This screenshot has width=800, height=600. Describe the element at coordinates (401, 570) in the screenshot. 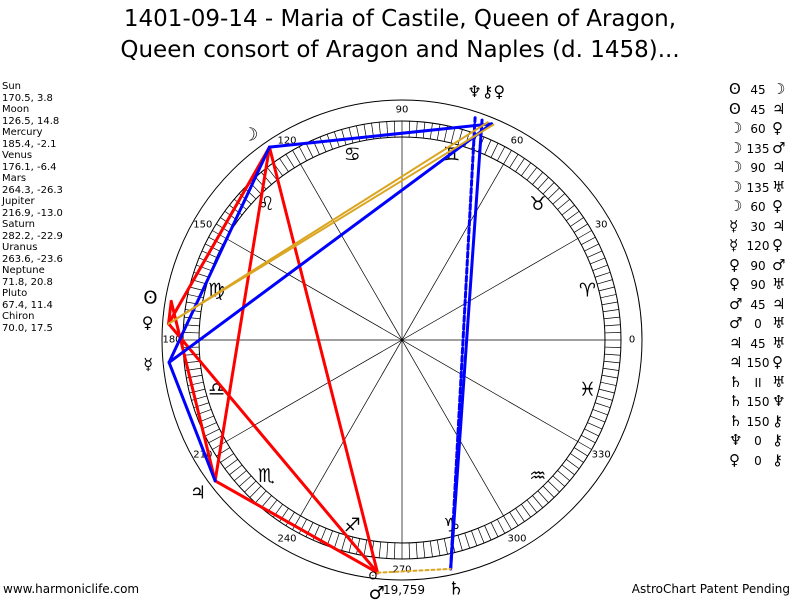

I see `degree-label: 270` at that location.